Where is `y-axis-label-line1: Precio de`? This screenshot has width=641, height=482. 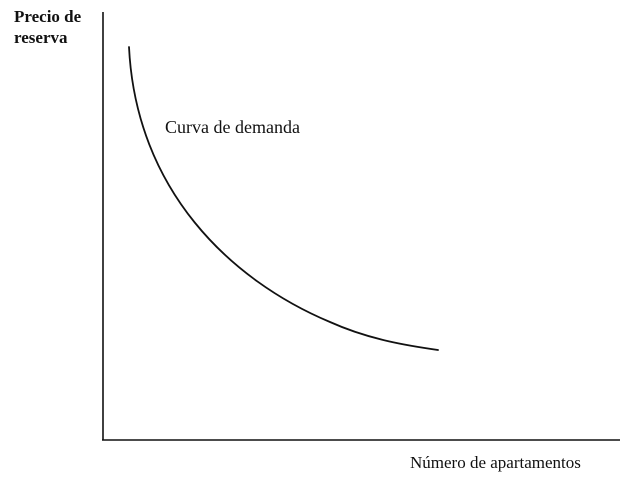
y-axis-label-line1: Precio de is located at coordinates (48, 16).